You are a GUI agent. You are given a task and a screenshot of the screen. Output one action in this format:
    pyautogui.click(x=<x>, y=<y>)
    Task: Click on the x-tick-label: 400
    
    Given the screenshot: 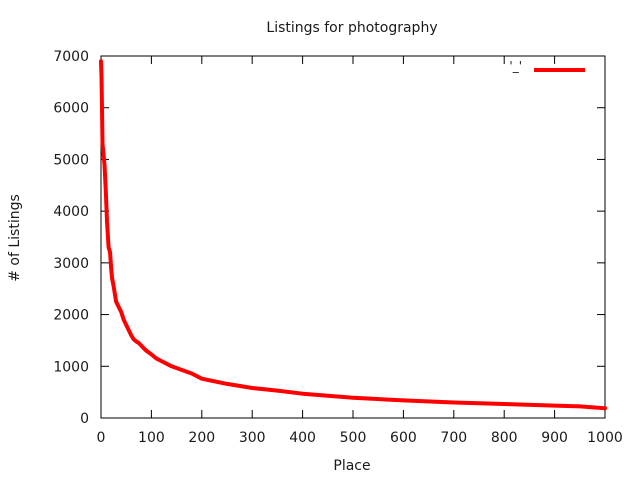 What is the action you would take?
    pyautogui.click(x=302, y=438)
    